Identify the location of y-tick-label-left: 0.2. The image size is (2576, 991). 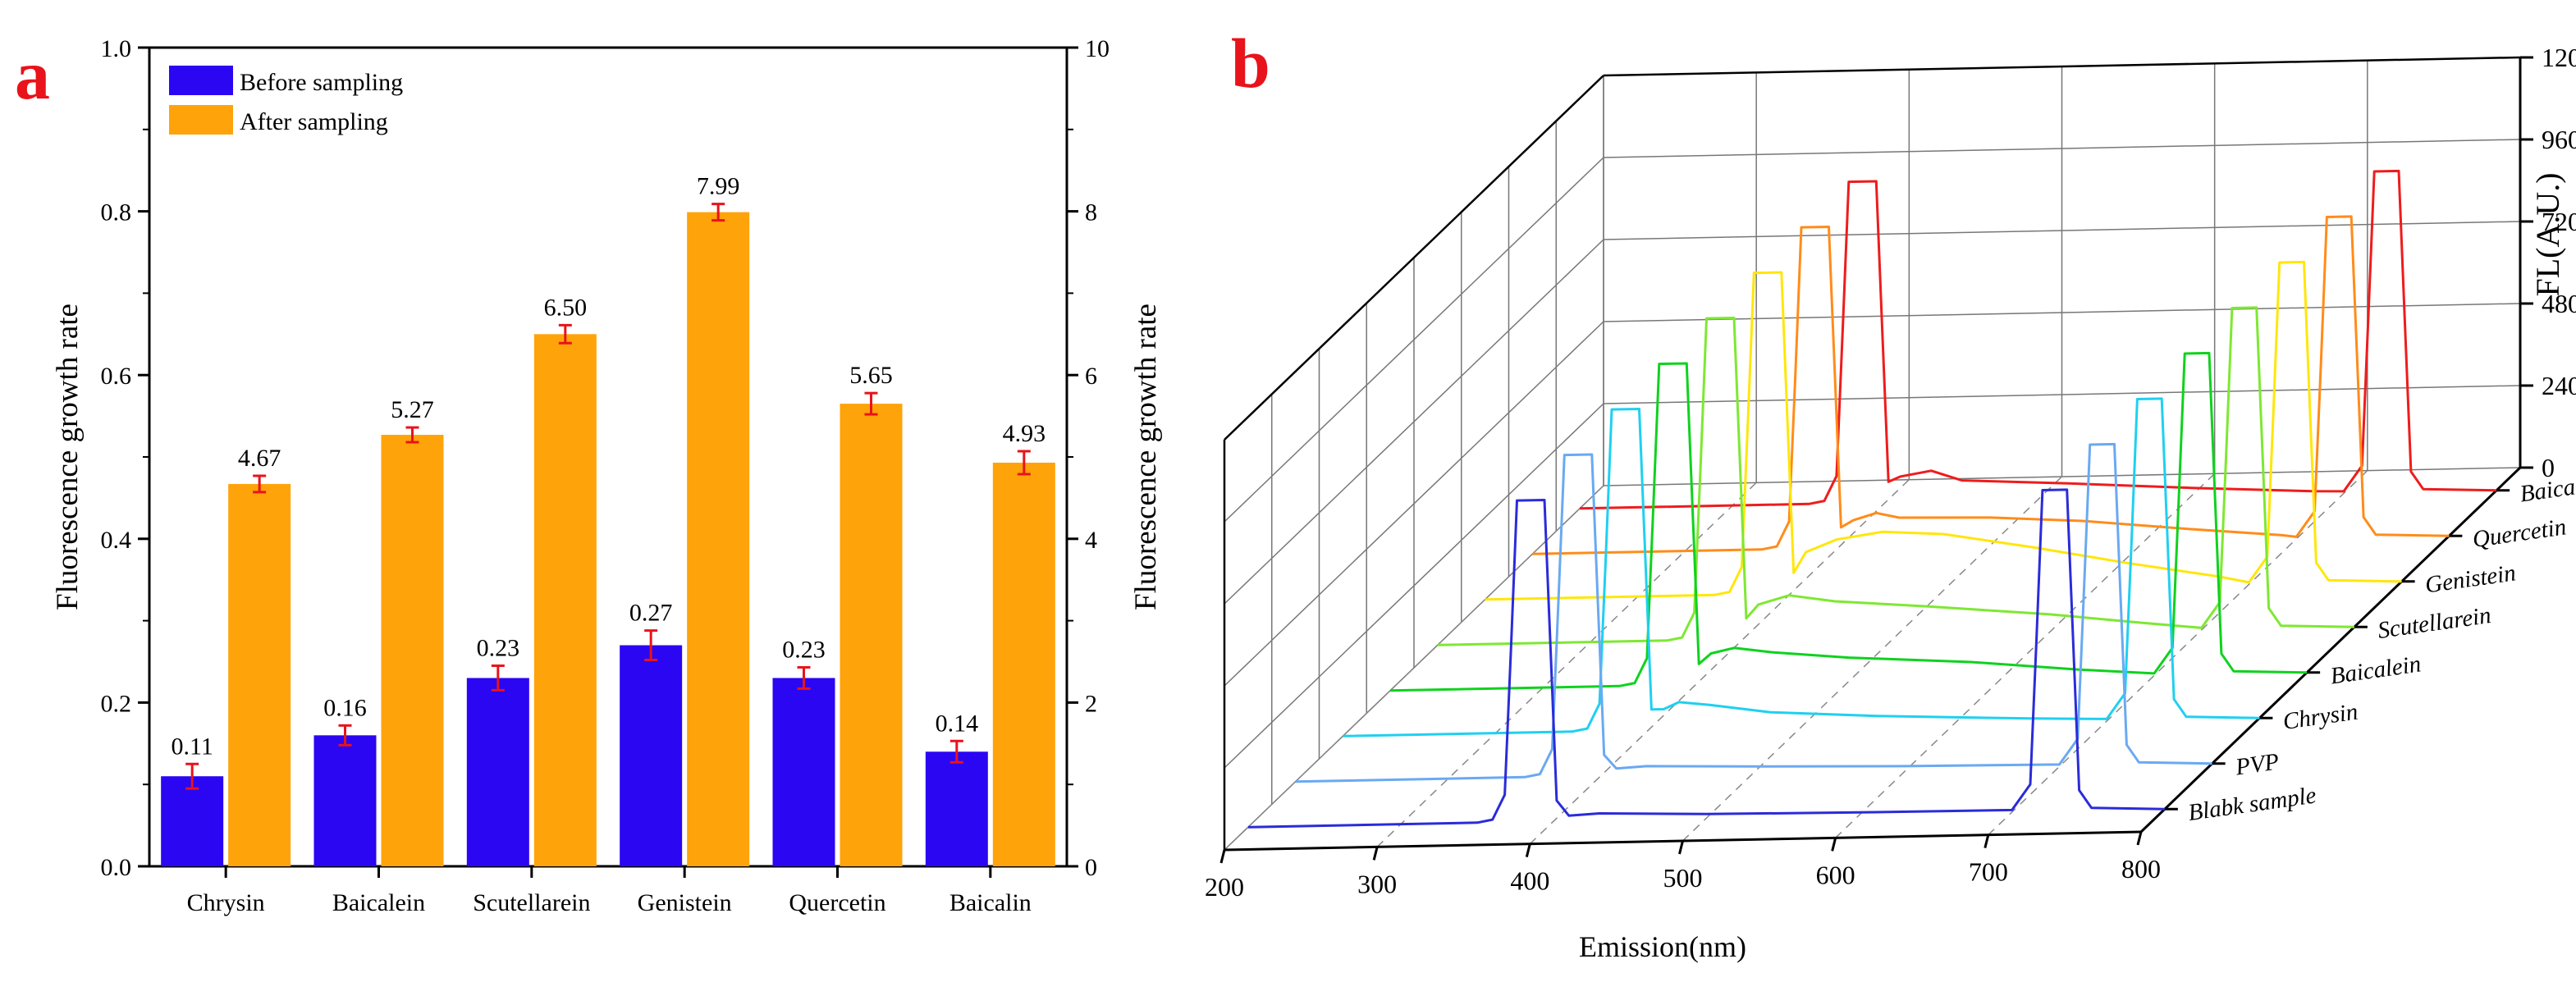
(116, 703).